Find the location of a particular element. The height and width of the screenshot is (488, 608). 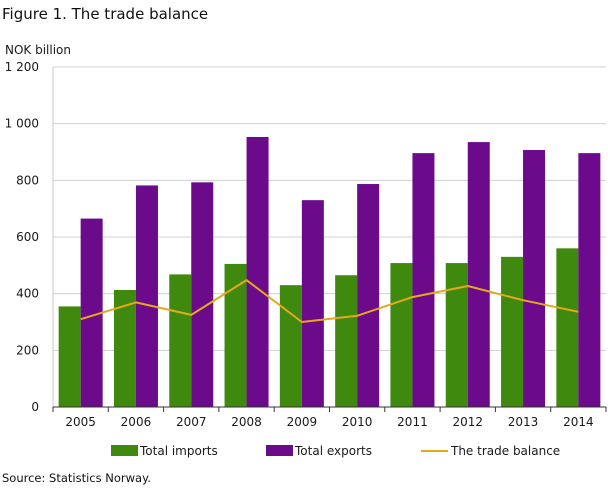

x-tick-label-2008: 2008 is located at coordinates (246, 422).